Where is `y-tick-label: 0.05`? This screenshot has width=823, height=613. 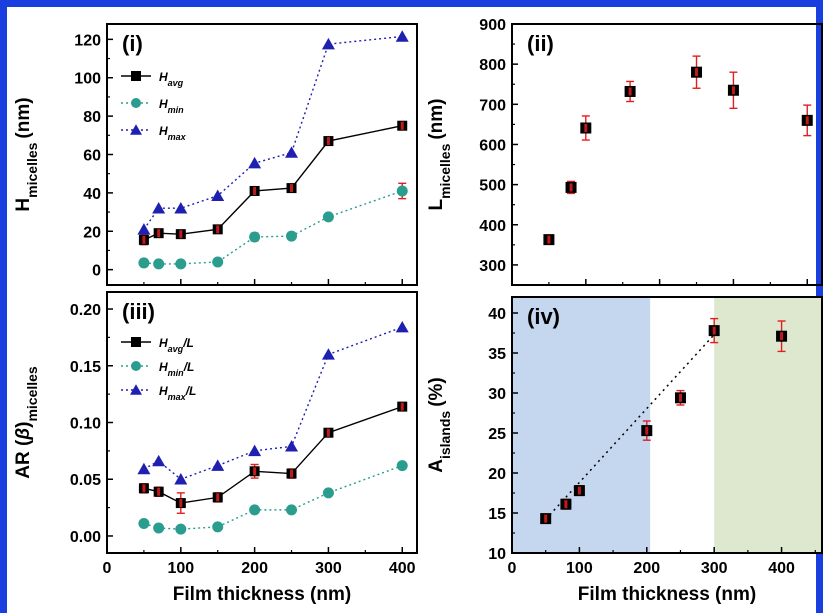
y-tick-label: 0.05 is located at coordinates (85, 480).